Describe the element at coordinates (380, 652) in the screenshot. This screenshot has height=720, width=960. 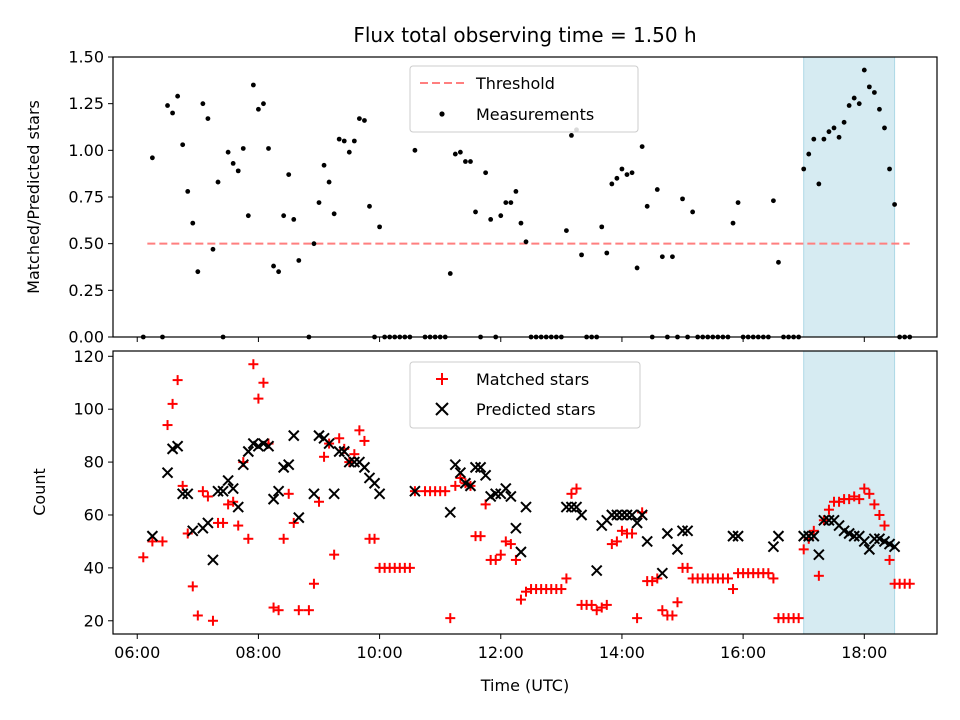
I see `x-tick-label: 10:00` at that location.